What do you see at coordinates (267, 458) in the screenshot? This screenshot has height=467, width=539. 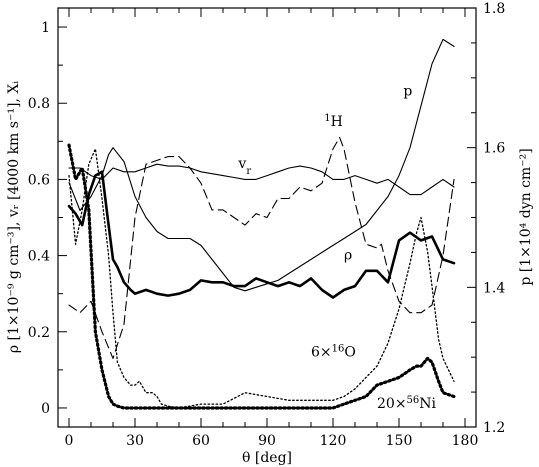 I see `x-axis-label: θ [deg]` at bounding box center [267, 458].